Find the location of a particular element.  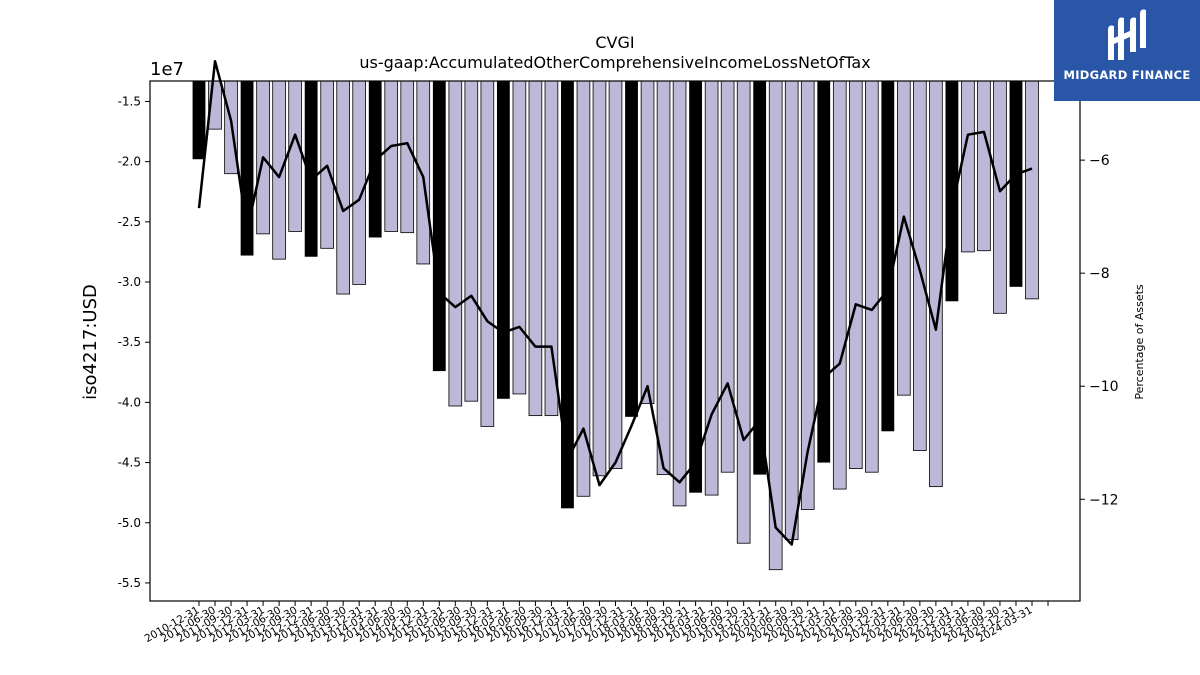

y2-tick-label: −8 is located at coordinates (1099, 274).